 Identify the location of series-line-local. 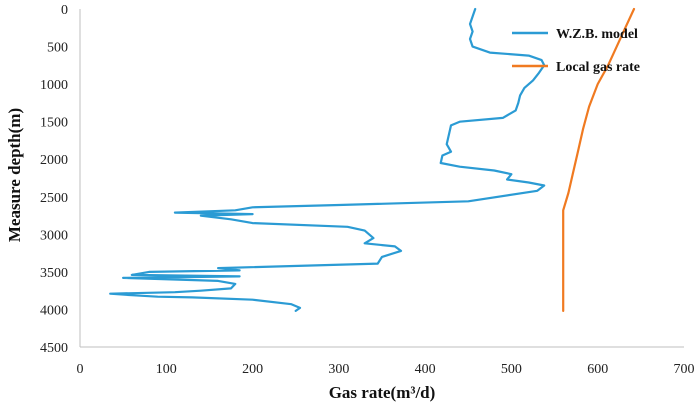
(599, 159).